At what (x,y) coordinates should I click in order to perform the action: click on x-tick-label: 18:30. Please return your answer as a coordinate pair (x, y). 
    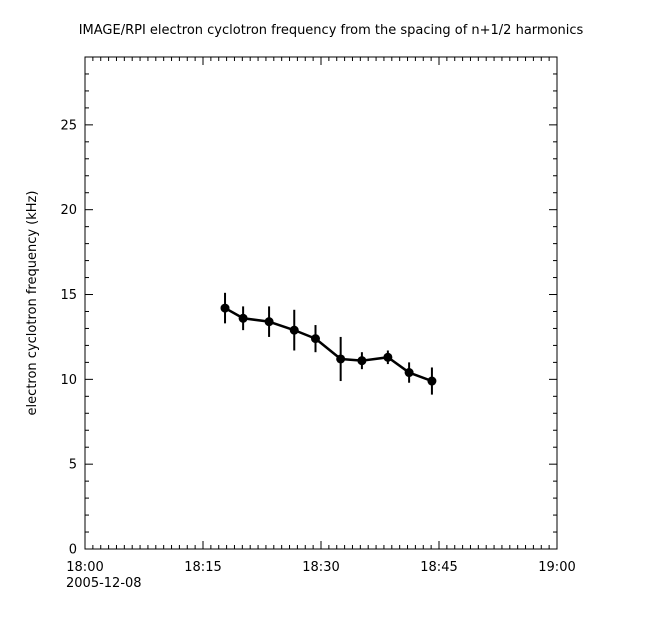
    Looking at the image, I should click on (320, 567).